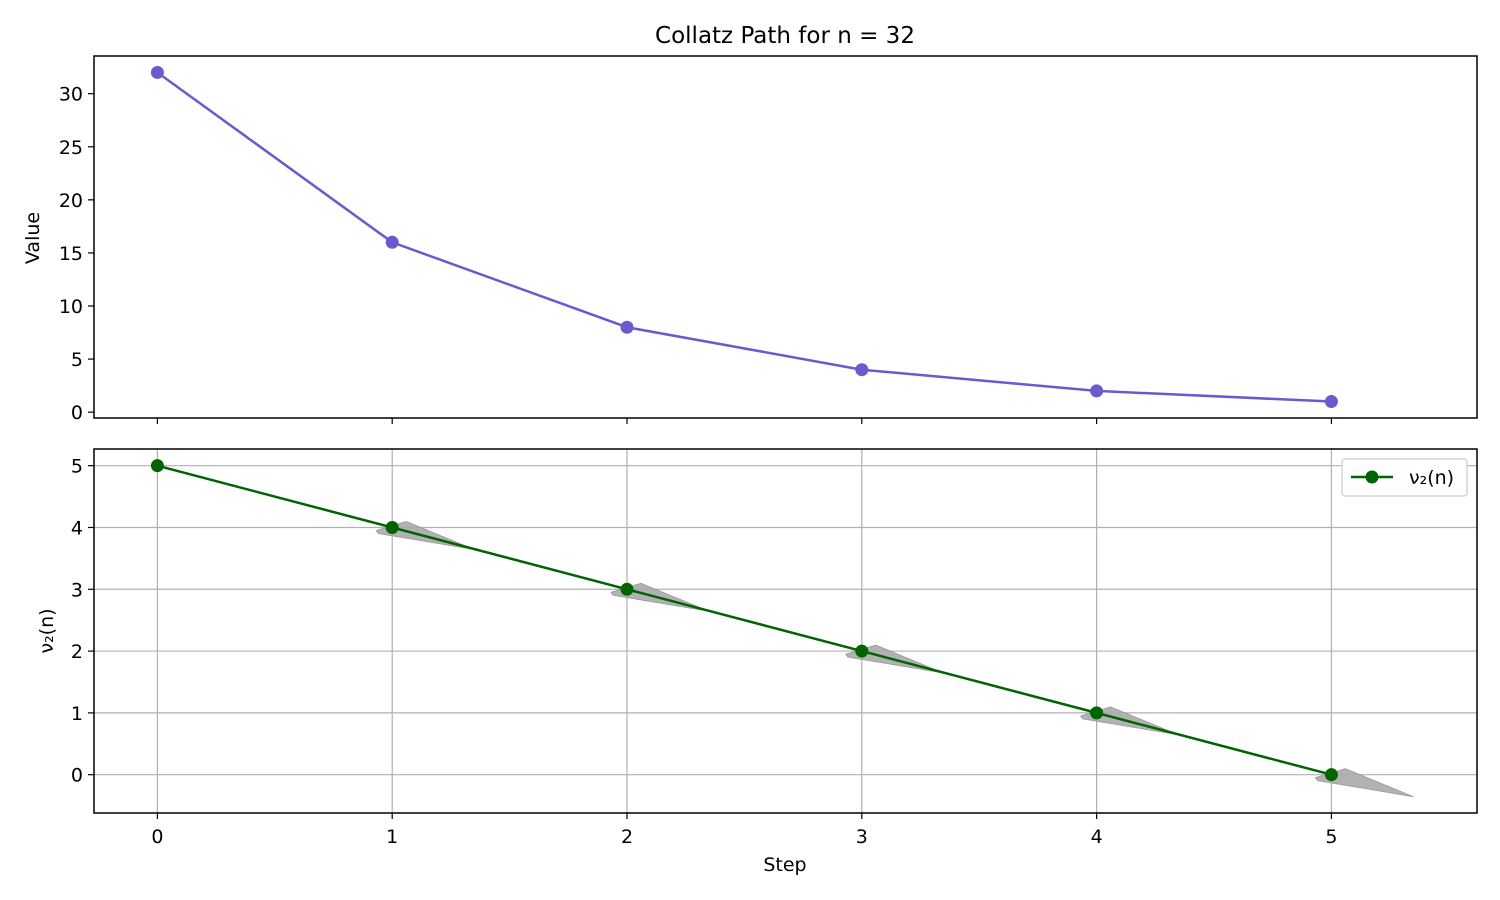 The width and height of the screenshot is (1500, 900). Describe the element at coordinates (862, 837) in the screenshot. I see `nu2-x-tick-label: 3` at that location.